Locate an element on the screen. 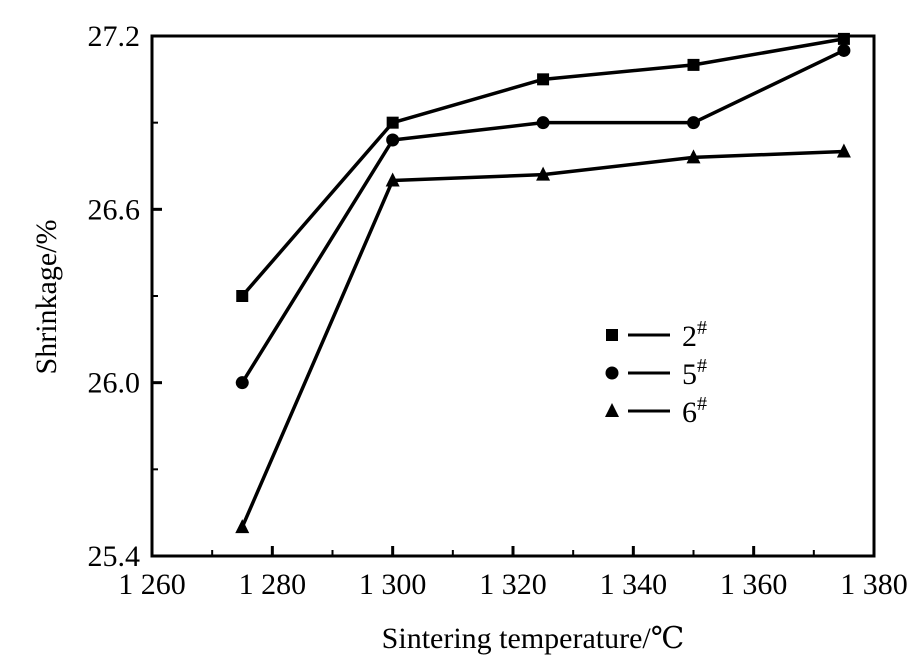  x-tick-label: 1 260 is located at coordinates (152, 584).